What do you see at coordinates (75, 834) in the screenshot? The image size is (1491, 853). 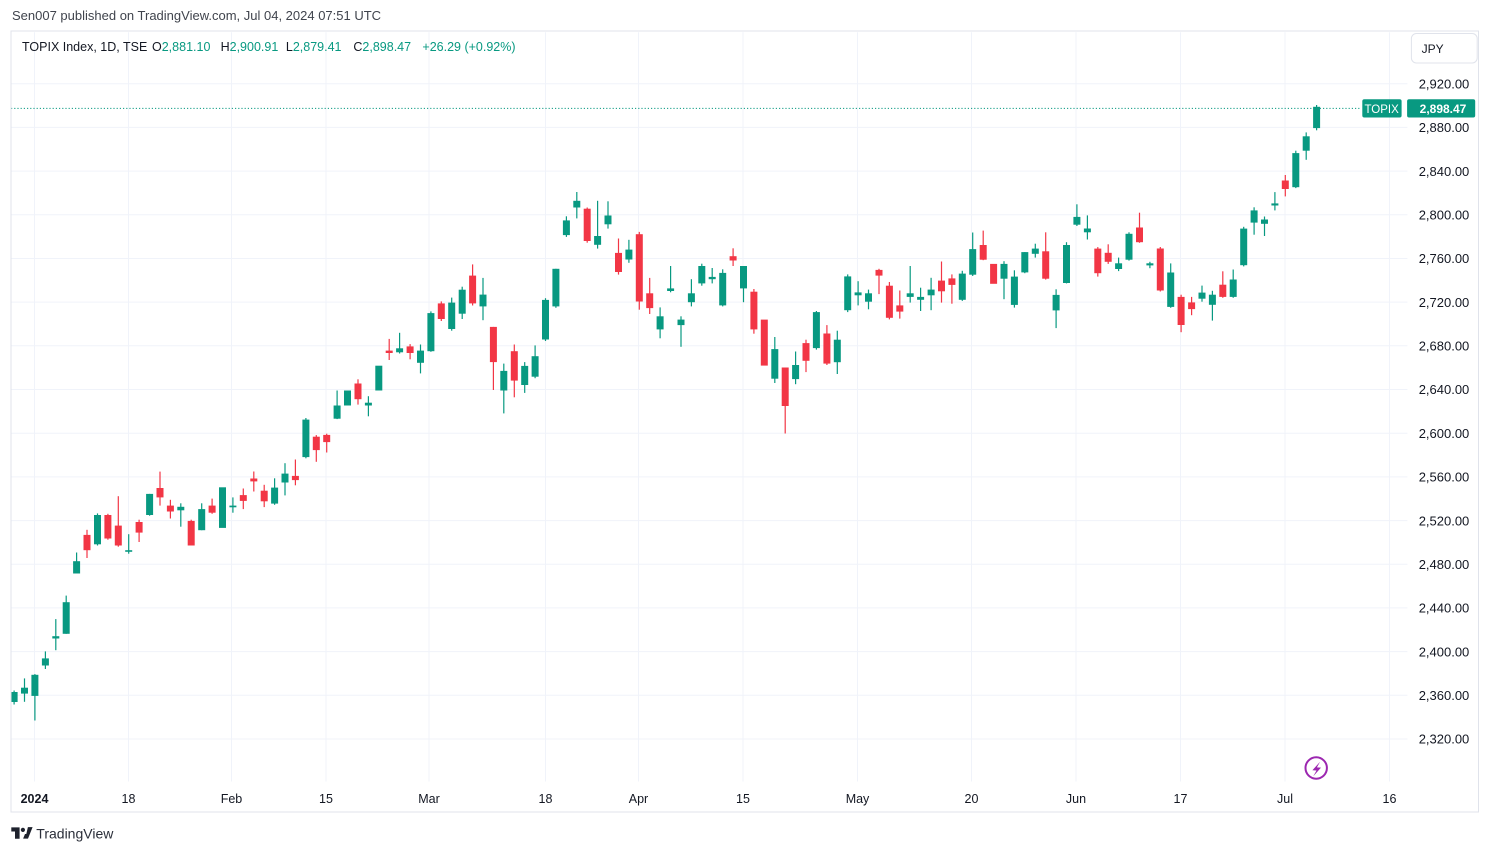 I see `svg-text: TradingView` at bounding box center [75, 834].